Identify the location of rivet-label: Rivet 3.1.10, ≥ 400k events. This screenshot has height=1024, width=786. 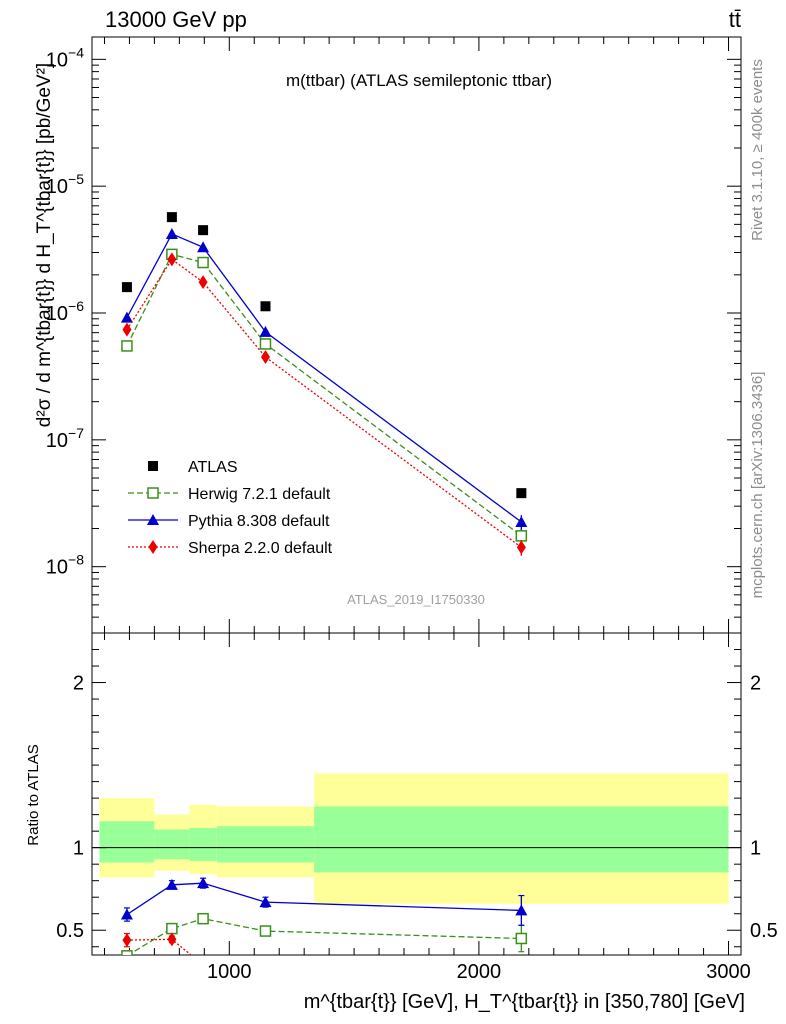
(757, 150).